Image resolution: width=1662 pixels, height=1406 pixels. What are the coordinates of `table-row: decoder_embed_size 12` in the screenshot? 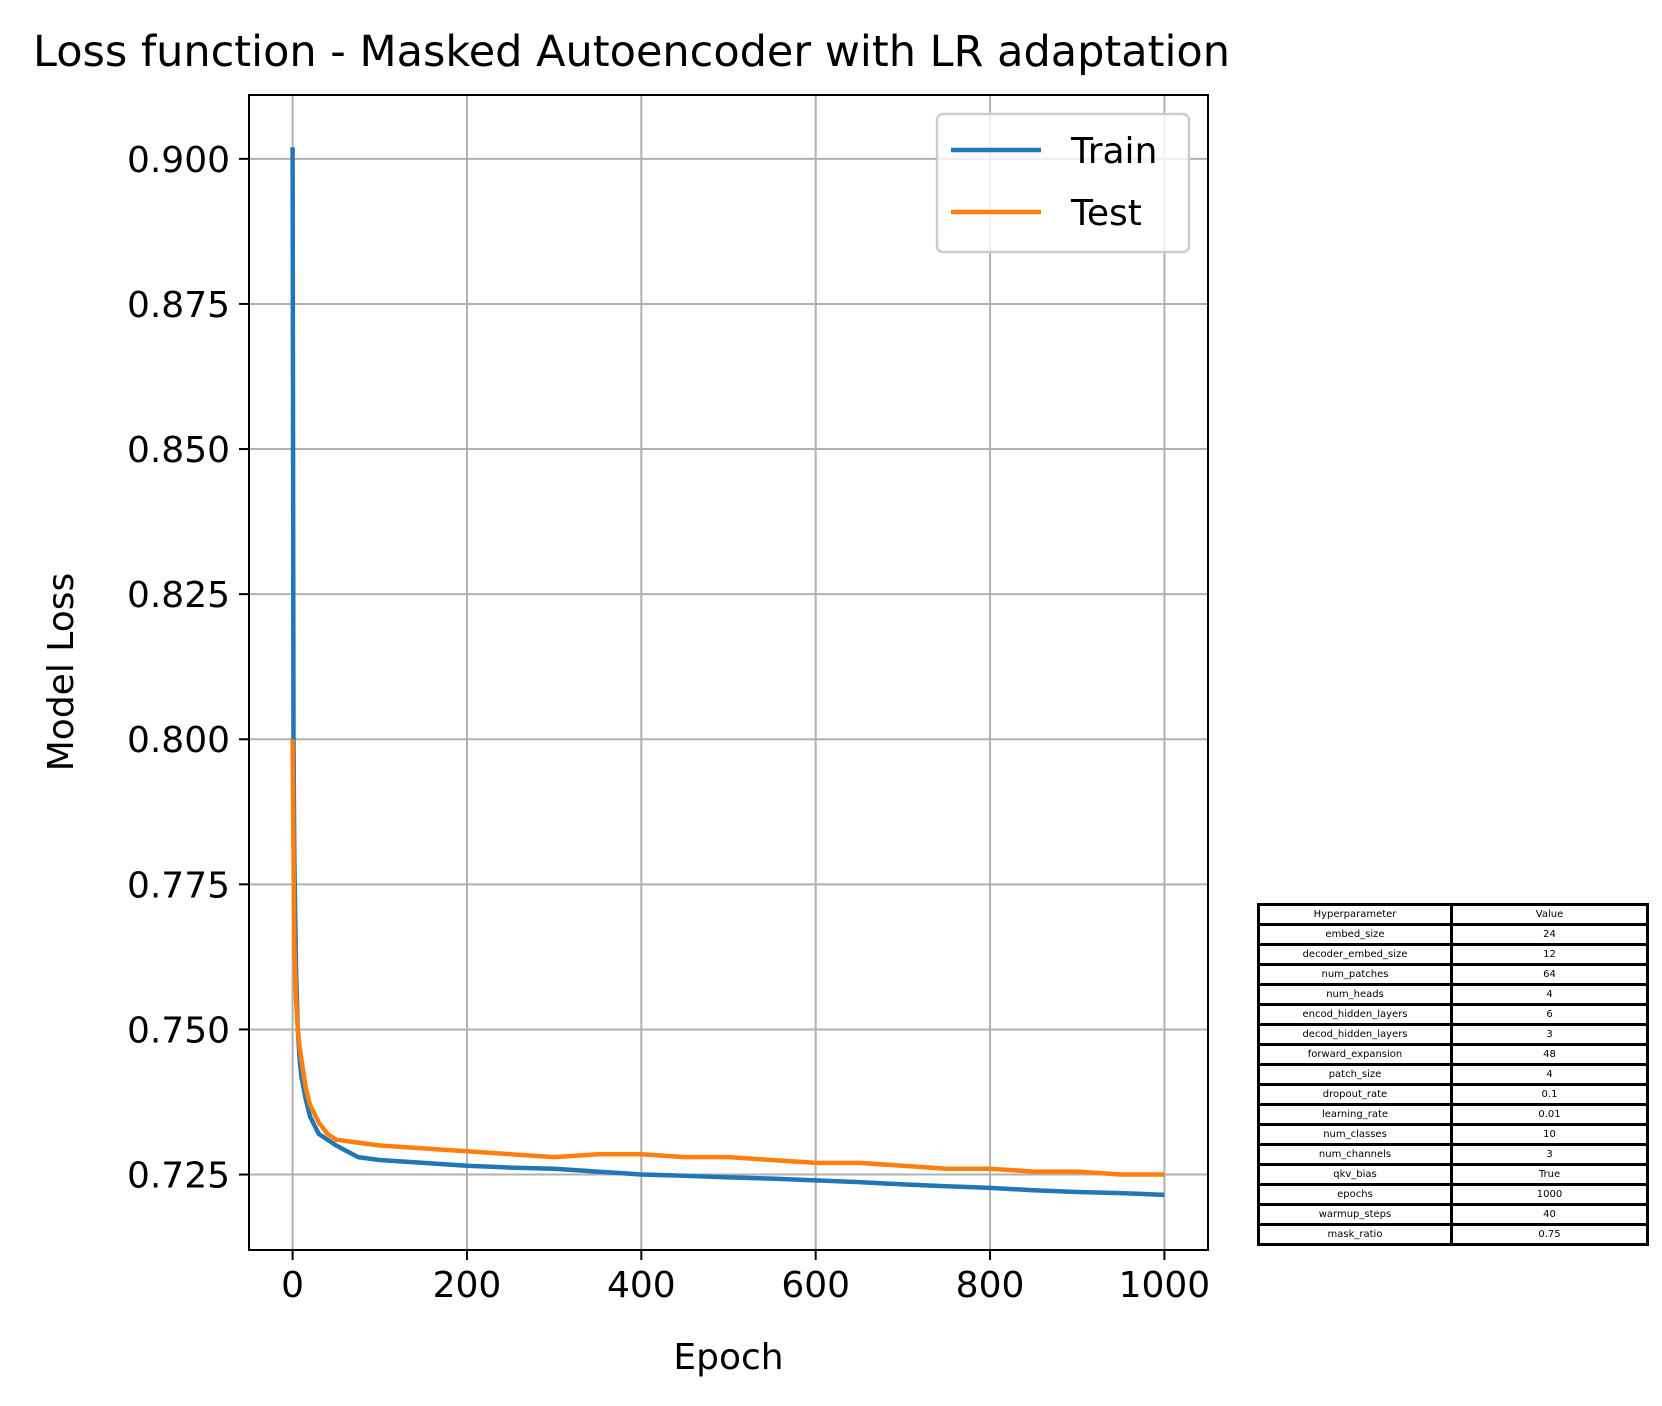 It's located at (1453, 954).